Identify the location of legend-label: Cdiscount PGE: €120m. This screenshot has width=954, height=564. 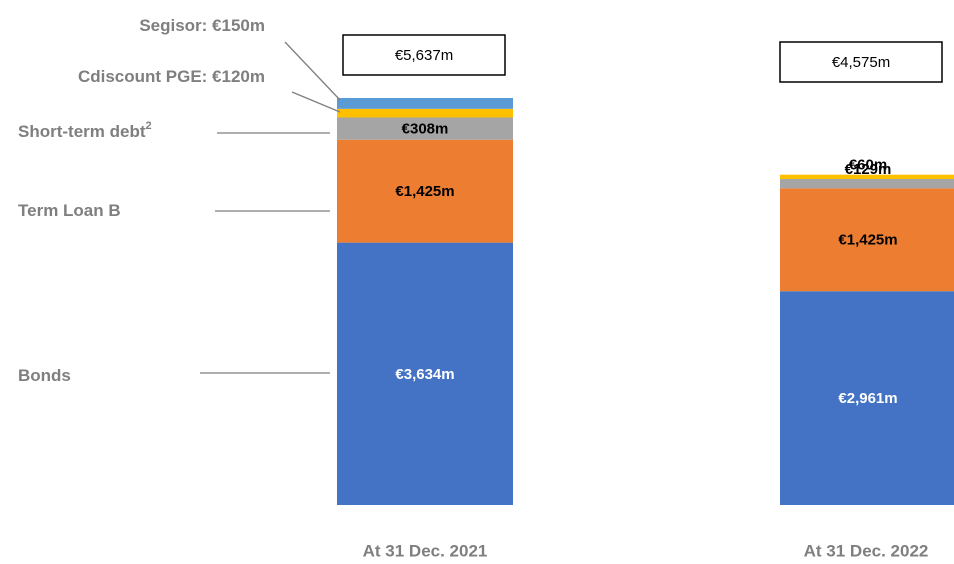
(171, 76).